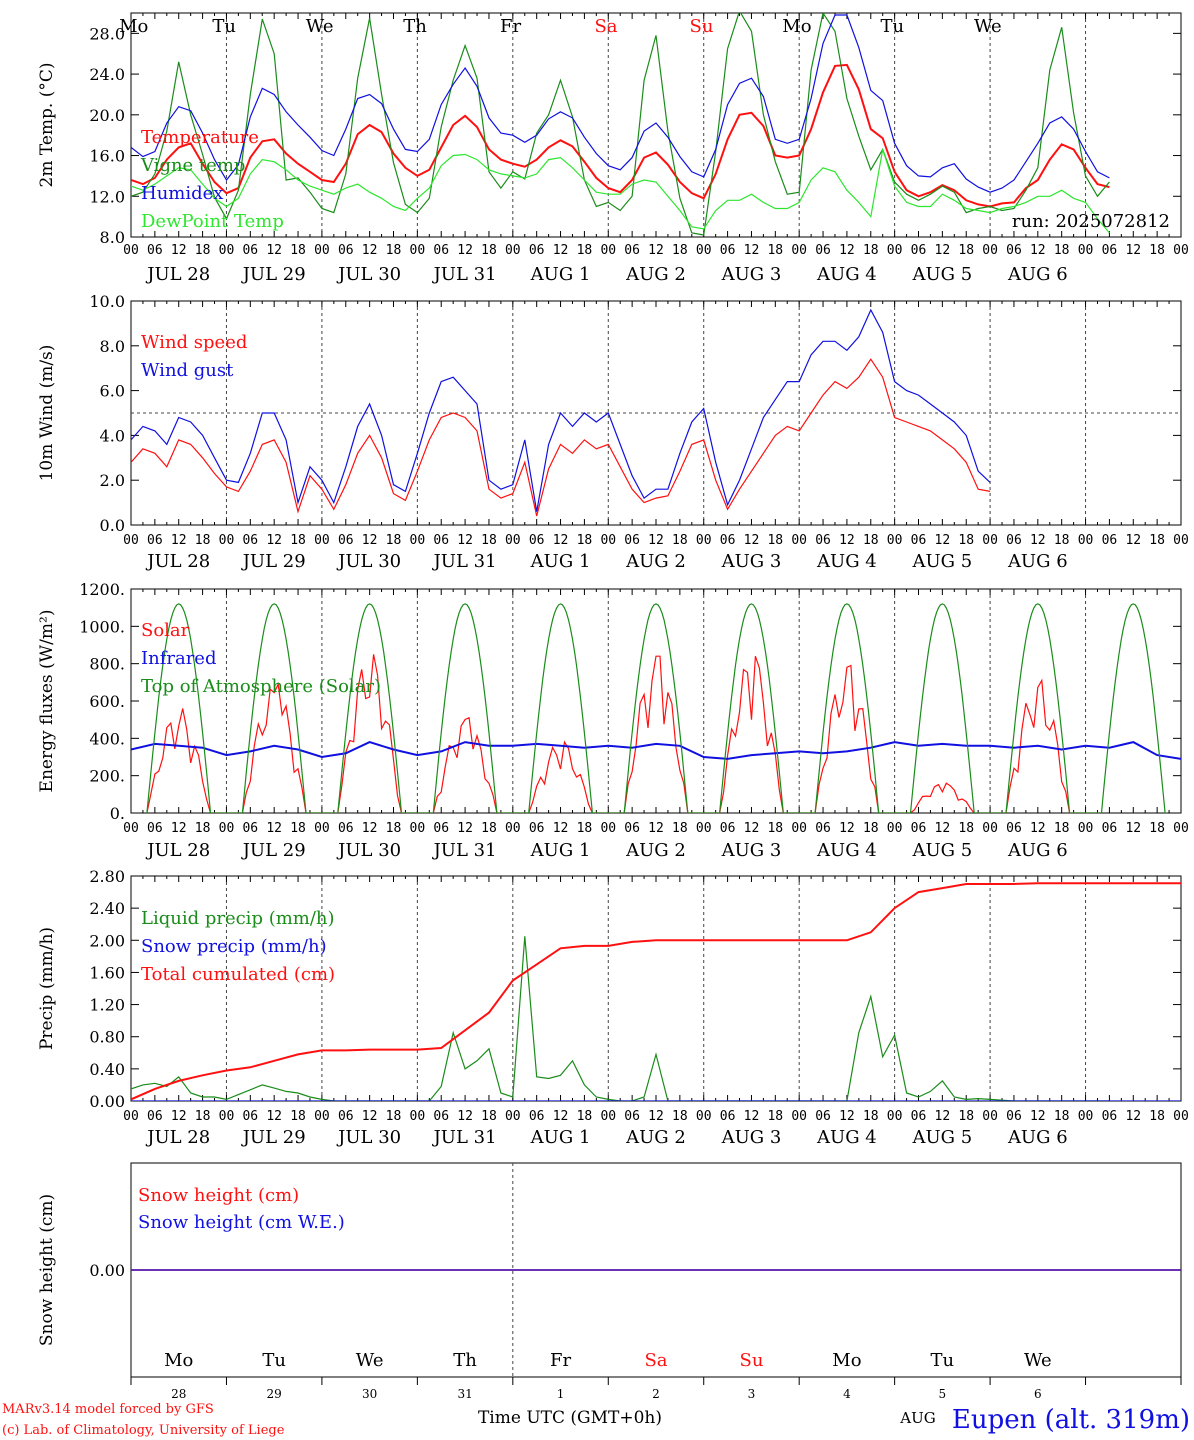 Image resolution: width=1194 pixels, height=1440 pixels. What do you see at coordinates (112, 237) in the screenshot?
I see `temp-ytick-label: 8.0` at bounding box center [112, 237].